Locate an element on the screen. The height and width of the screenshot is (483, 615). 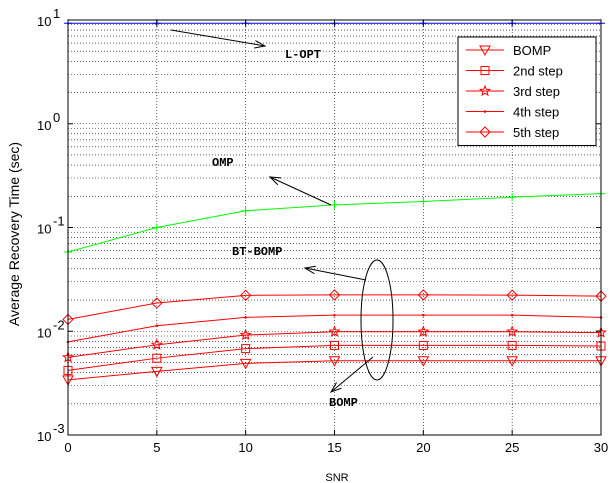
legend: BOMP 2nd step 3rd step 4th step 5th step is located at coordinates (527, 91).